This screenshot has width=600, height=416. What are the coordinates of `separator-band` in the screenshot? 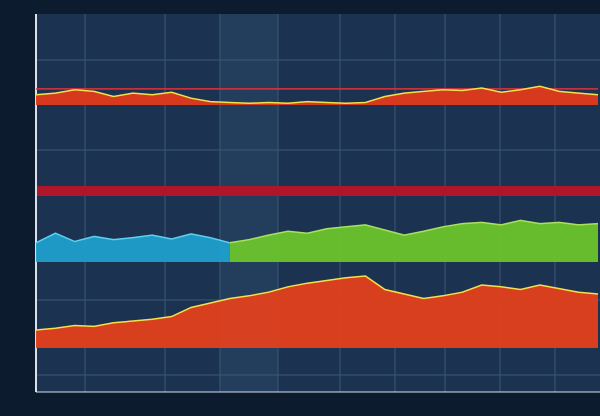 It's located at (318, 191).